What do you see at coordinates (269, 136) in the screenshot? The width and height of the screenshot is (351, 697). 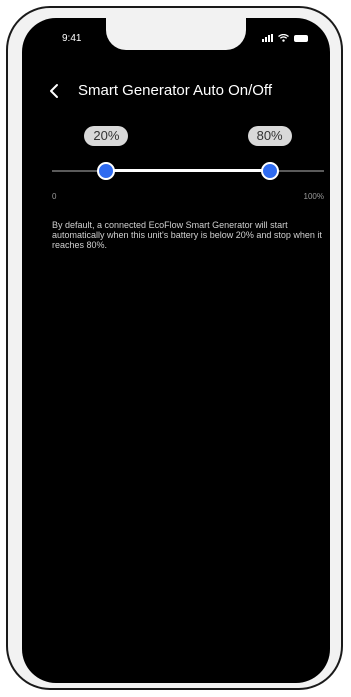 I see `high-value-badge: 80%` at bounding box center [269, 136].